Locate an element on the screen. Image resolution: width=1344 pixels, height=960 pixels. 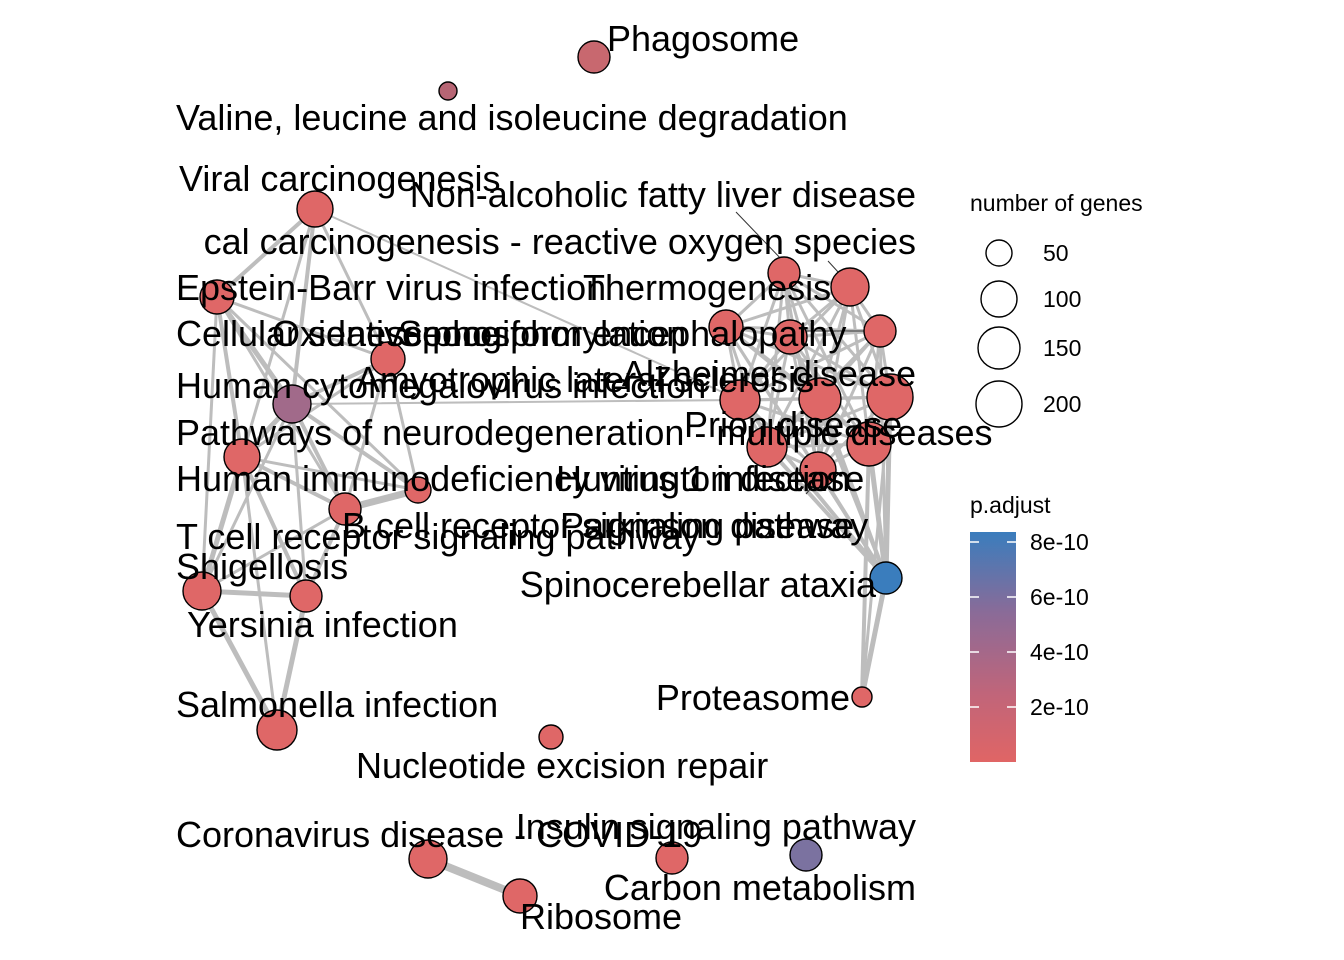
node-als is located at coordinates (740, 400).